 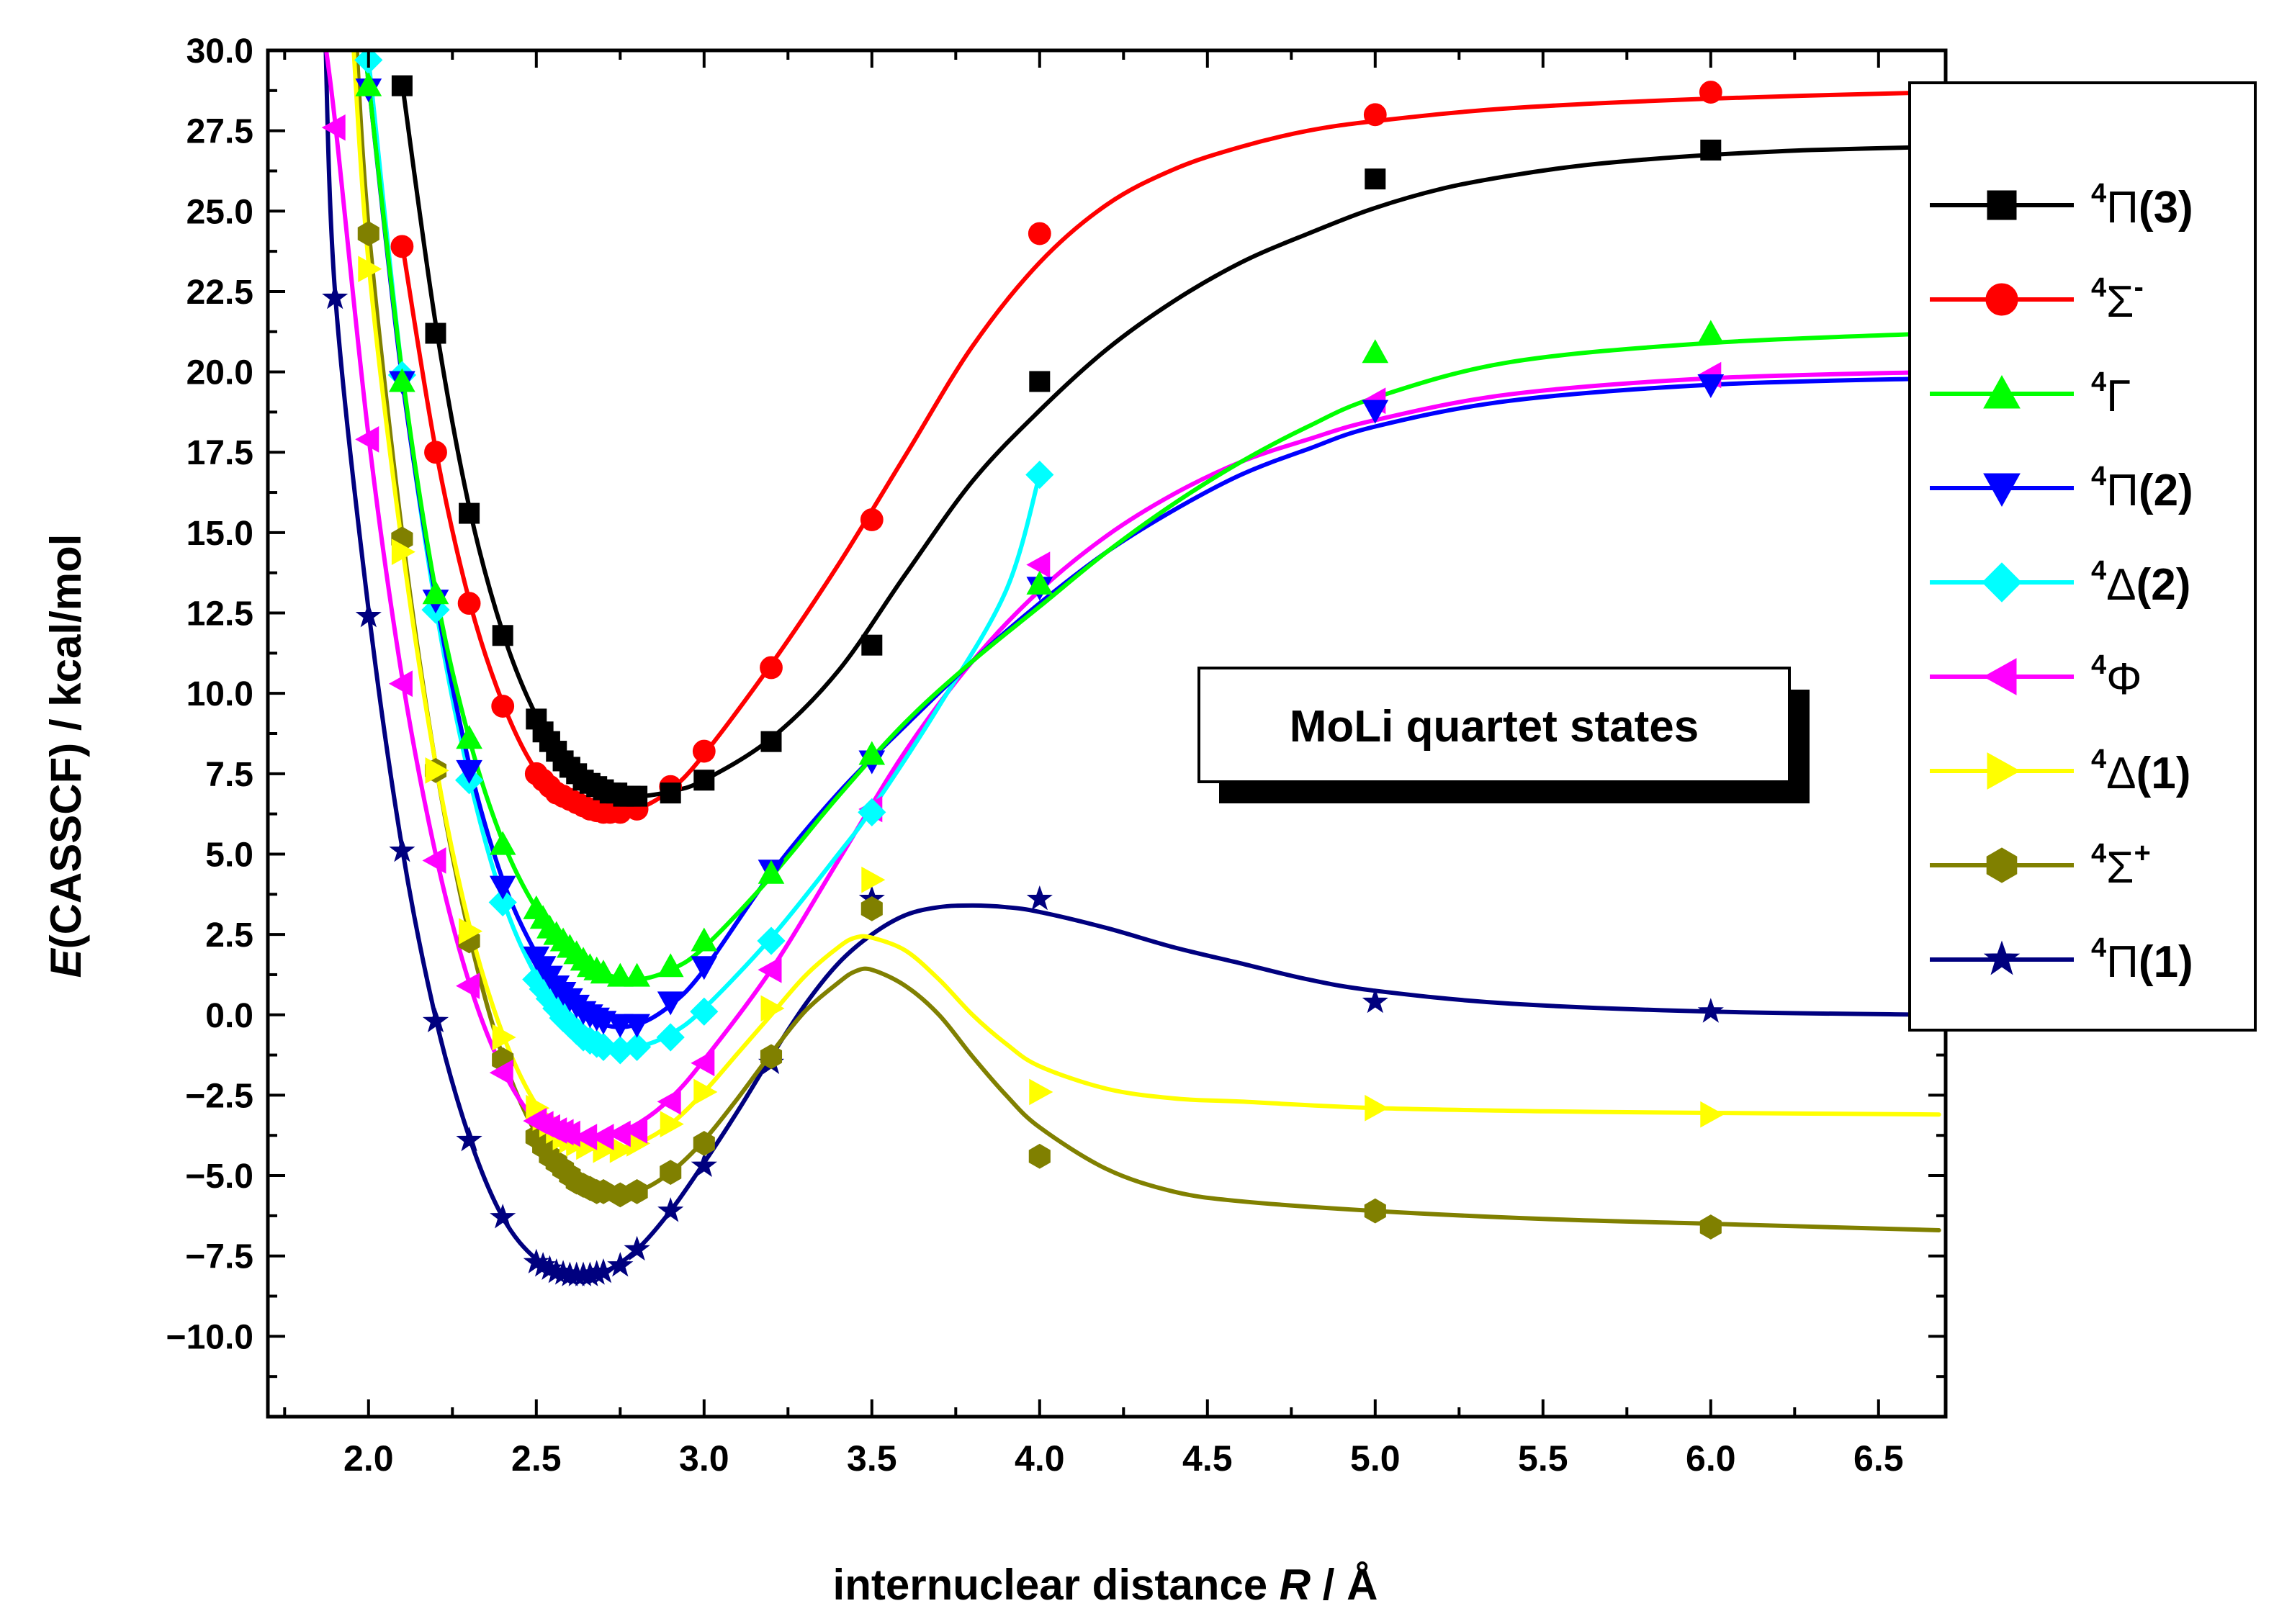 What do you see at coordinates (1375, 1458) in the screenshot?
I see `x-tick-label: 5.0` at bounding box center [1375, 1458].